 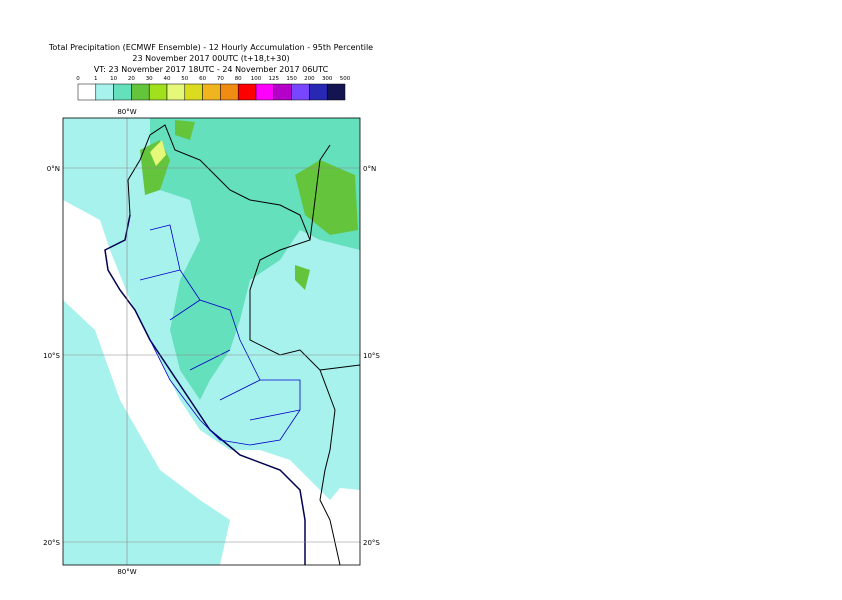 I want to click on legend-label: 300, so click(x=327, y=79).